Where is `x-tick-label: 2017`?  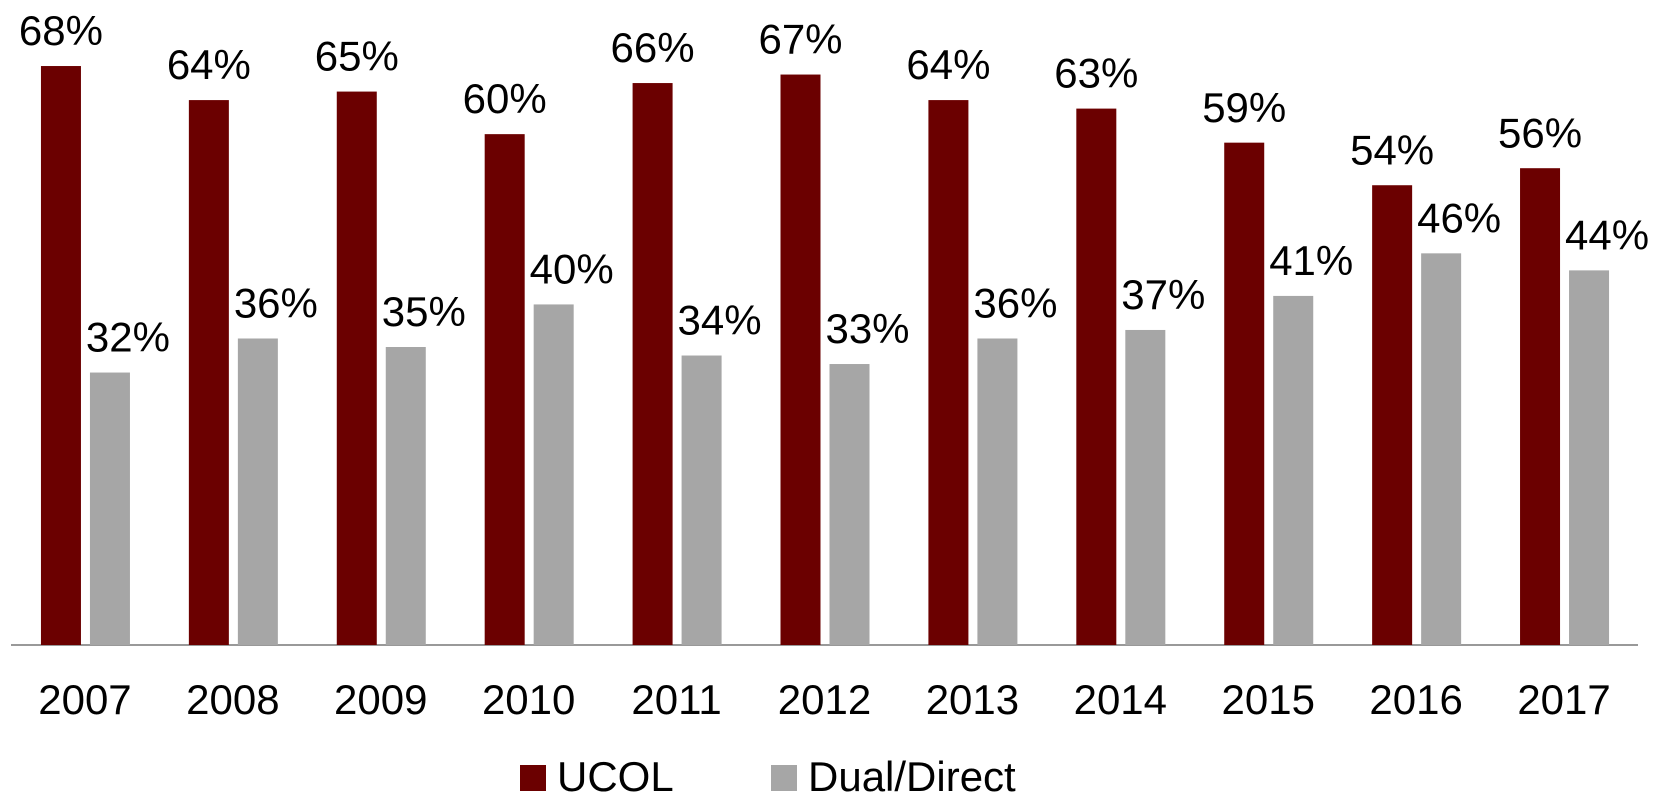
x-tick-label: 2017 is located at coordinates (1563, 699).